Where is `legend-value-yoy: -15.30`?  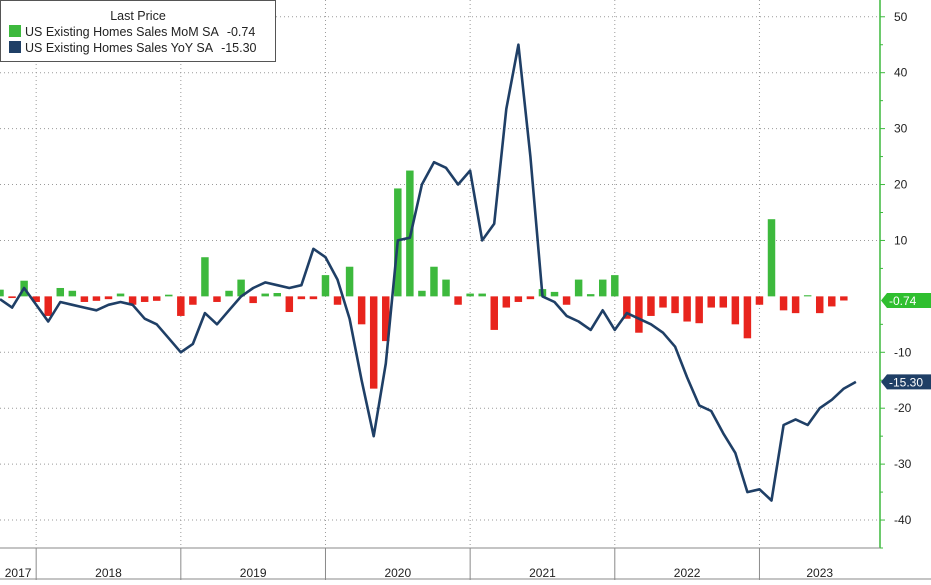
legend-value-yoy: -15.30 is located at coordinates (239, 48).